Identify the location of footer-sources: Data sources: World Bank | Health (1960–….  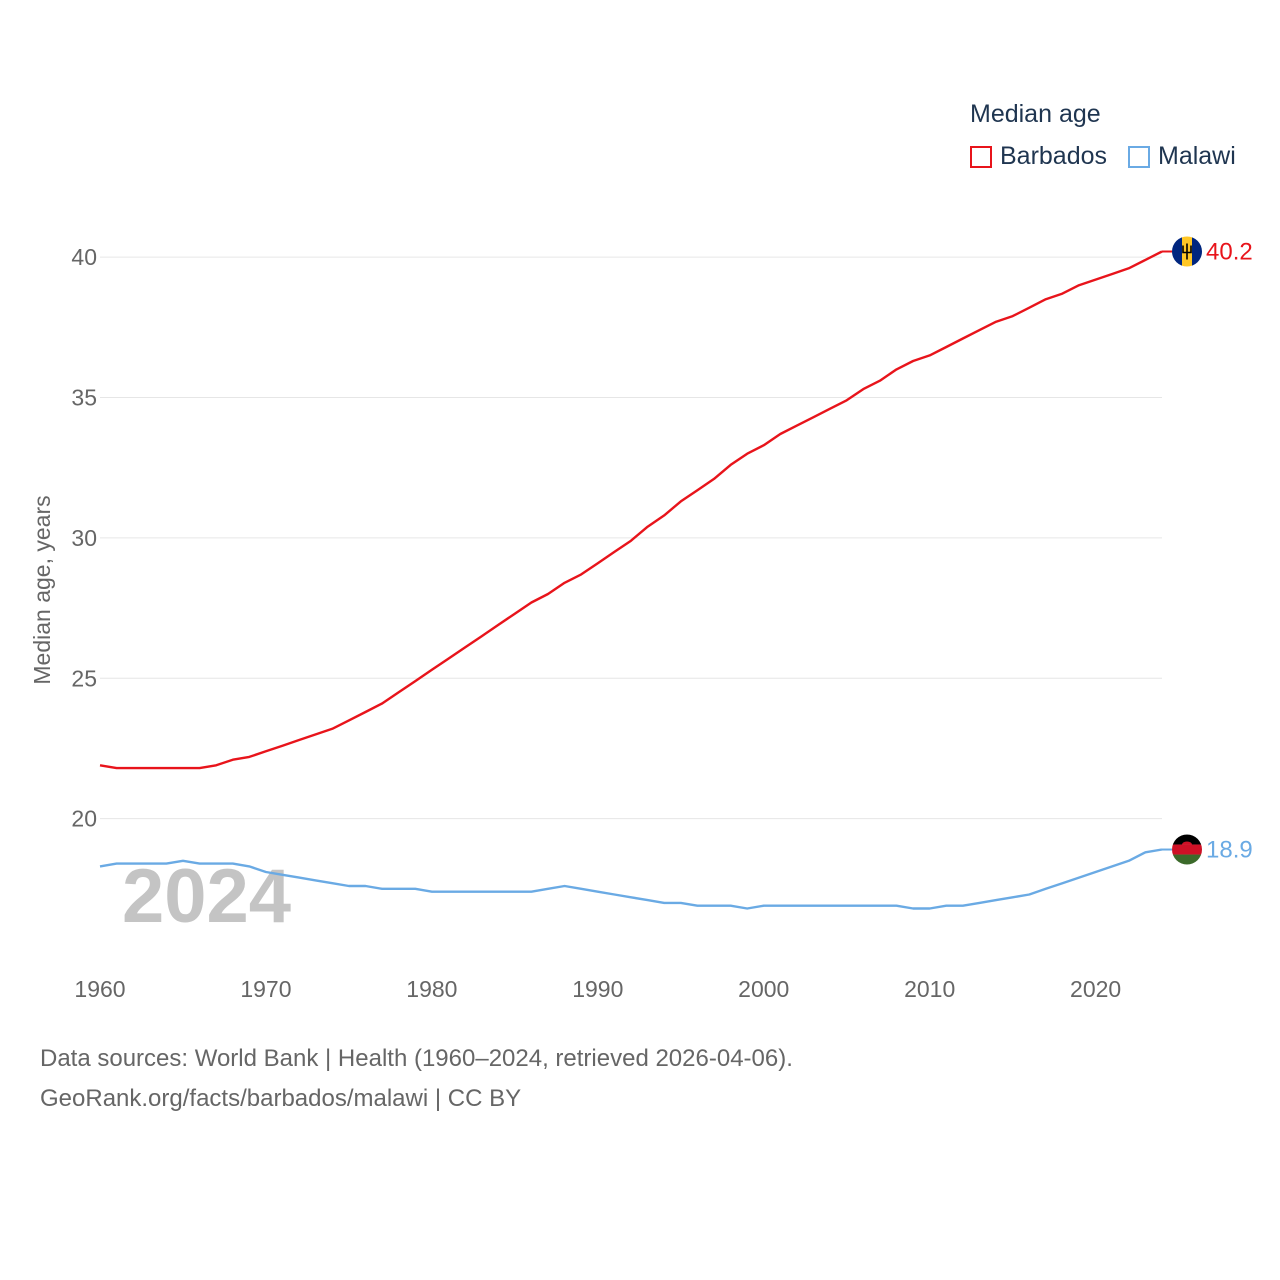
(416, 1058).